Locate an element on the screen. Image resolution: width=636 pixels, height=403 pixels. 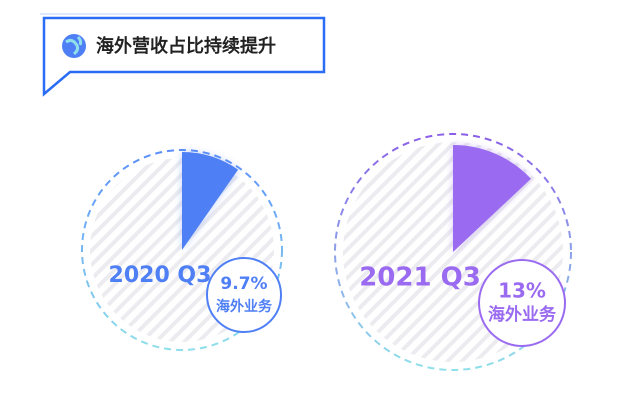
value-label: 13% is located at coordinates (522, 291).